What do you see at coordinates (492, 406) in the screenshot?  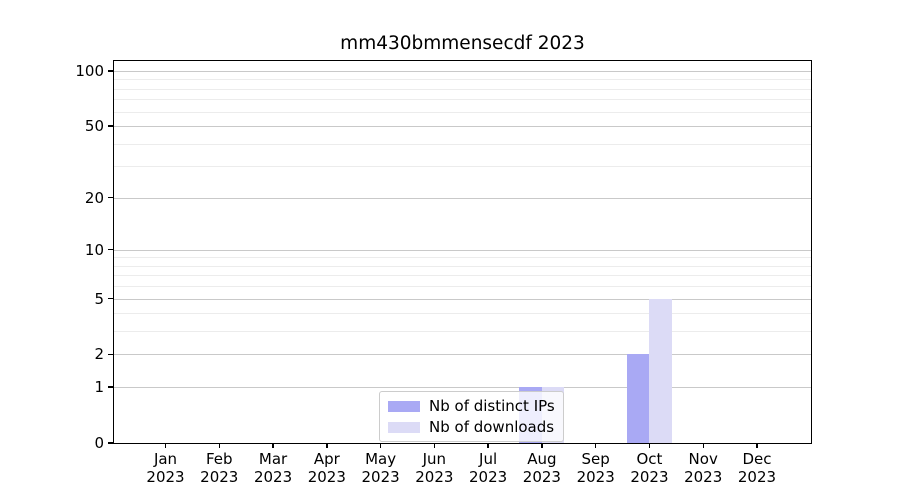 I see `legend-label-distinct-ips: Nb of distinct IPs` at bounding box center [492, 406].